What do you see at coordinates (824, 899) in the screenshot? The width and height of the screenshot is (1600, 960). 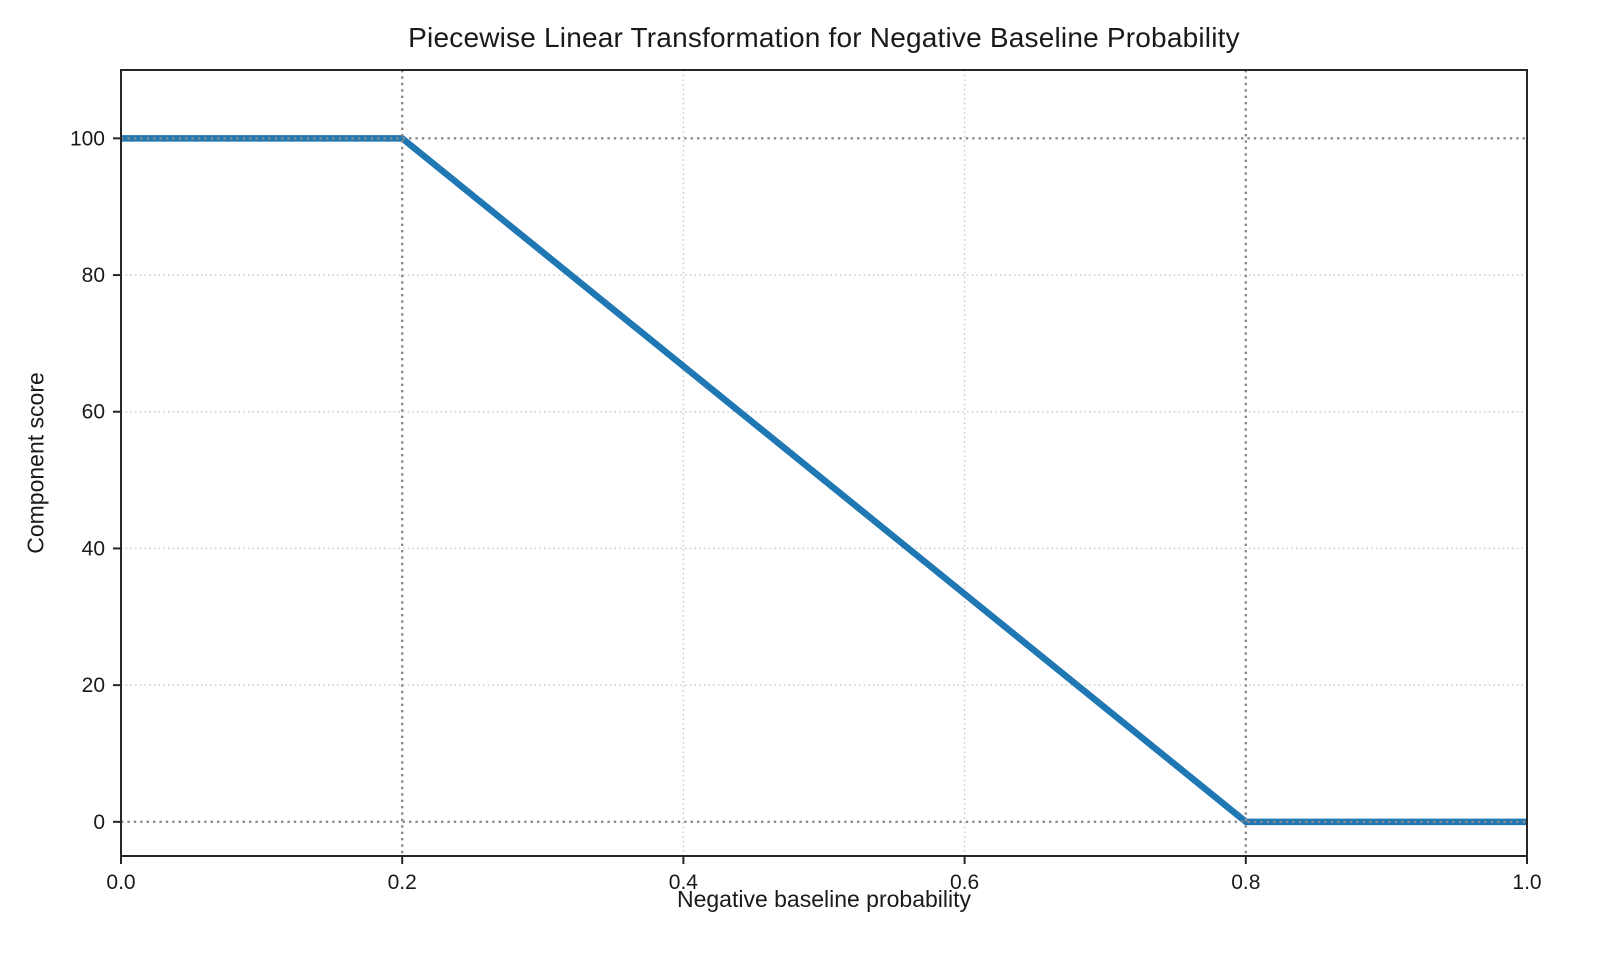 I see `x-axis-label: Negative baseline probability` at bounding box center [824, 899].